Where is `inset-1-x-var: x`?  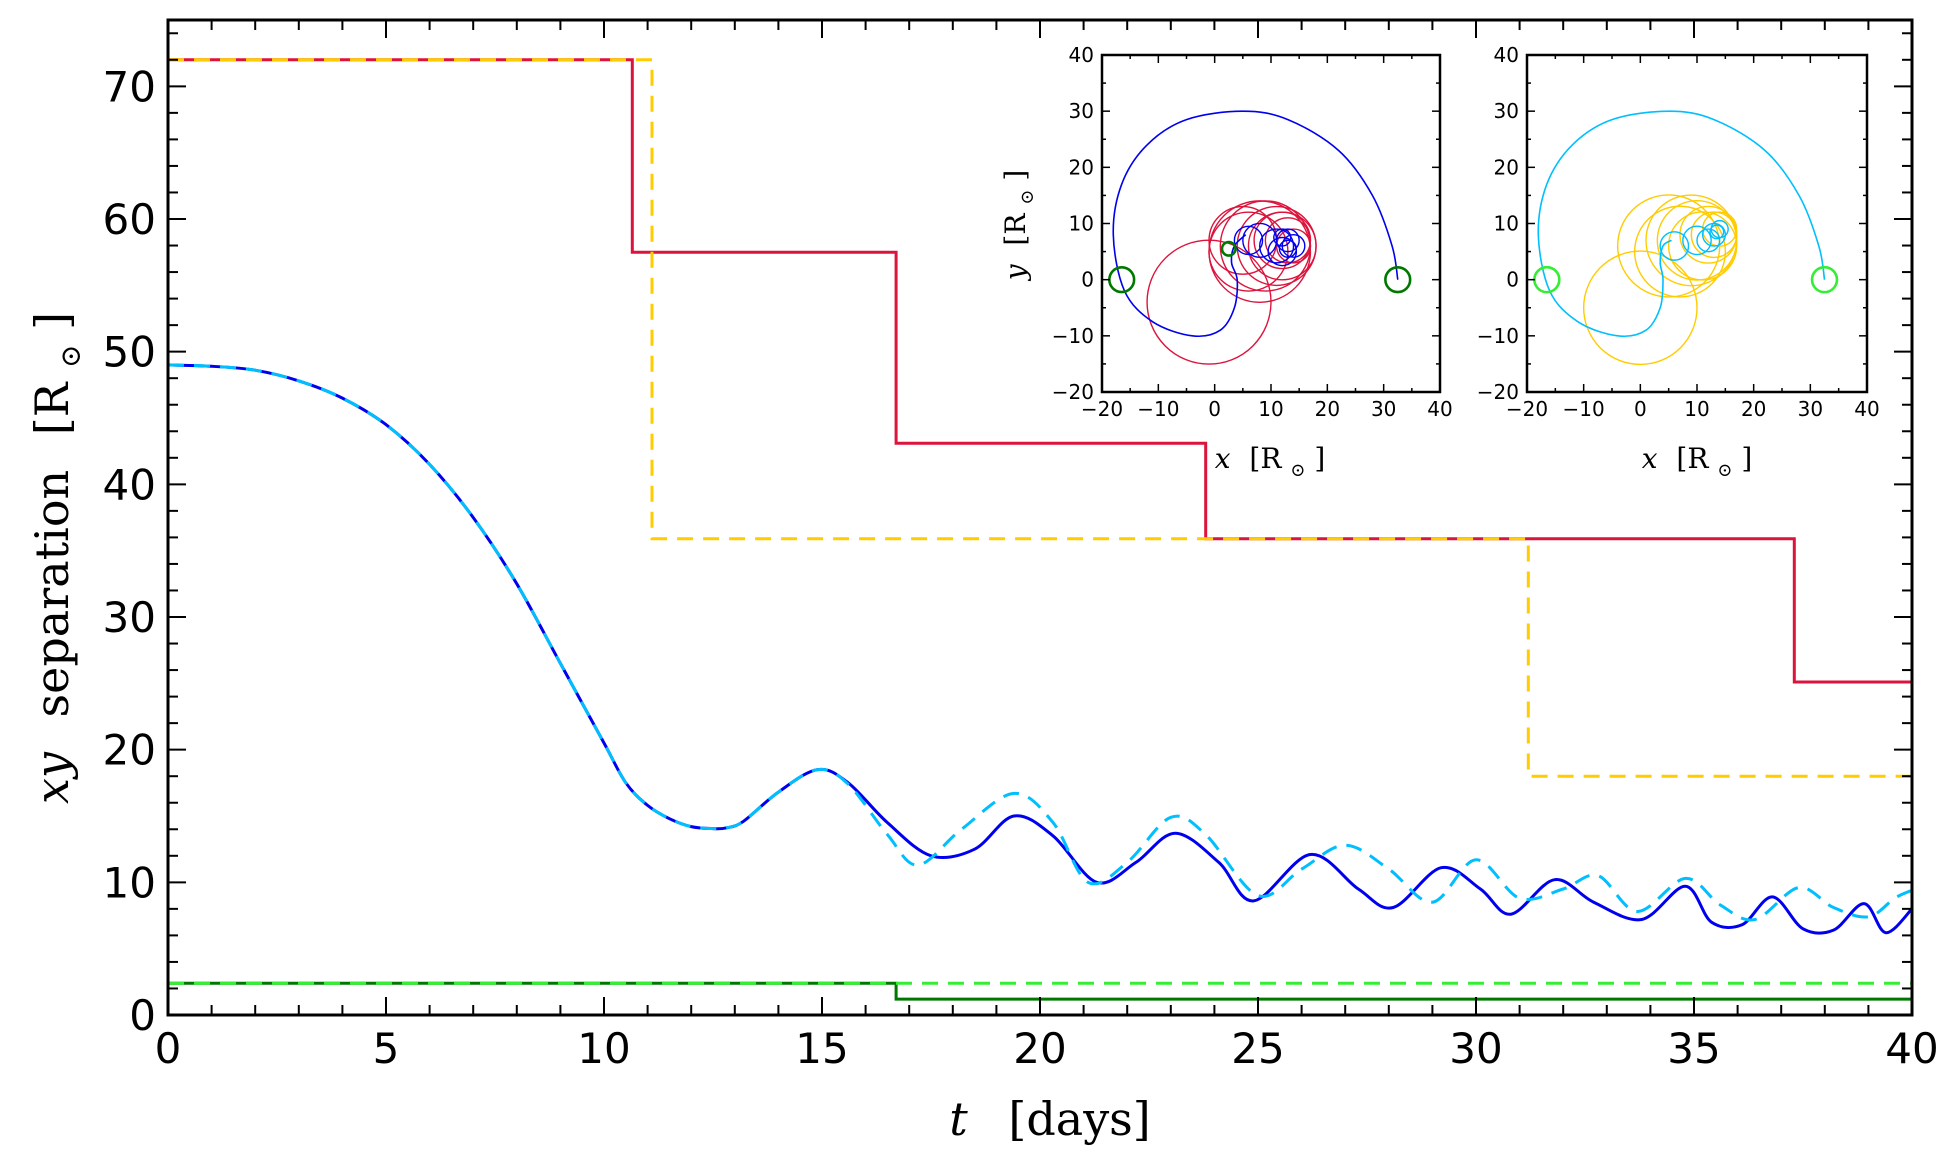 inset-1-x-var: x is located at coordinates (1223, 458).